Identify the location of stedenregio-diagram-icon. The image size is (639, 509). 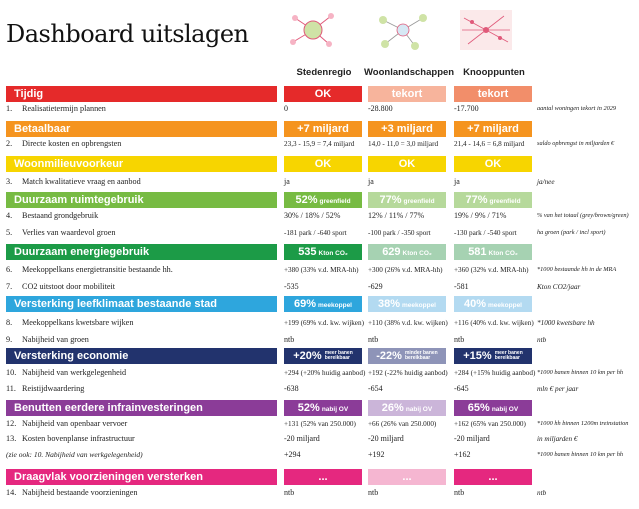
(312, 30).